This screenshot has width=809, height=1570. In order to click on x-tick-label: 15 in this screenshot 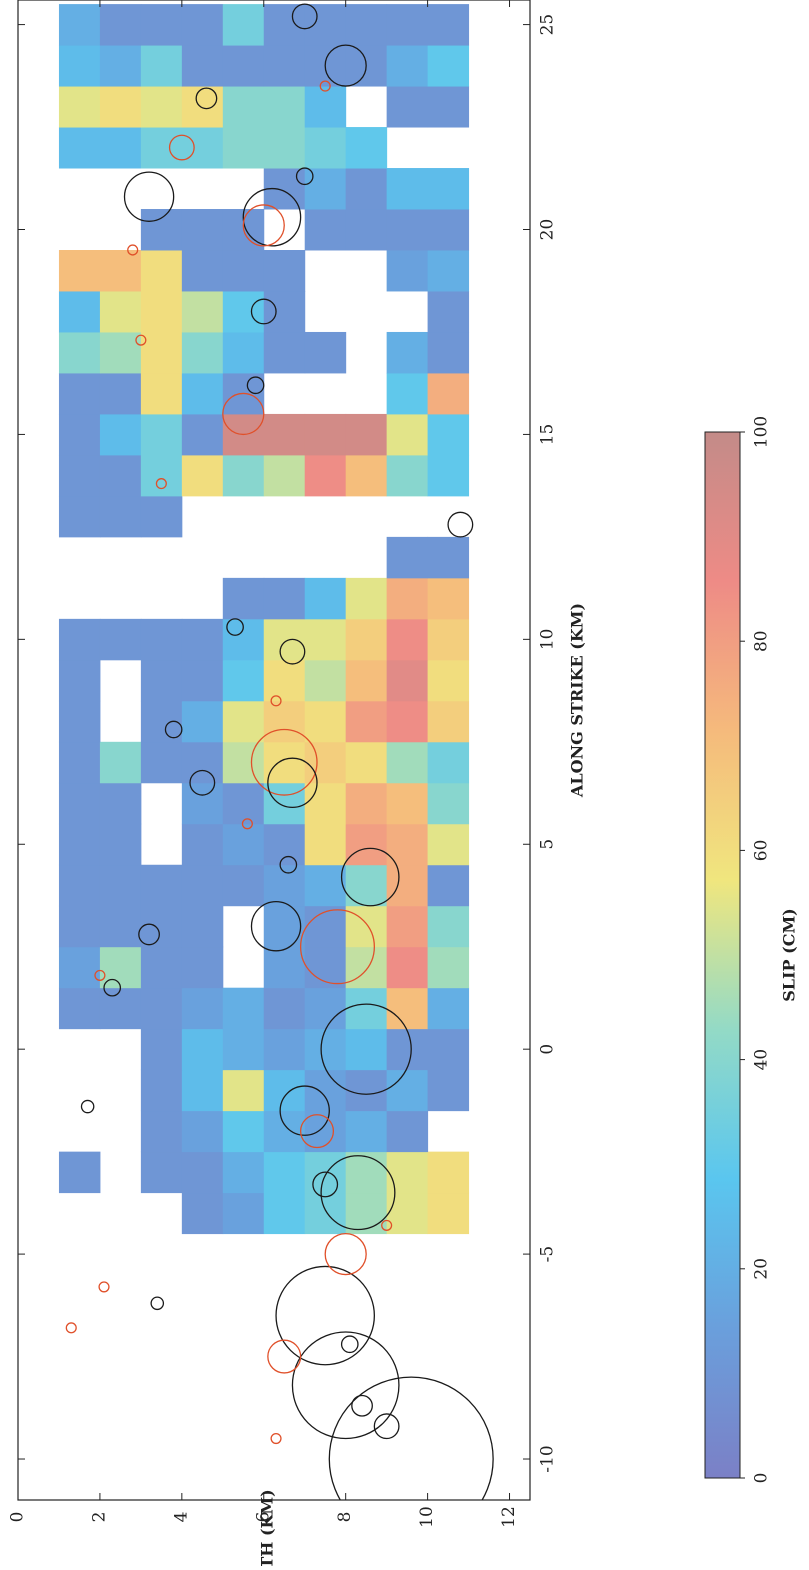, I will do `click(548, 435)`.